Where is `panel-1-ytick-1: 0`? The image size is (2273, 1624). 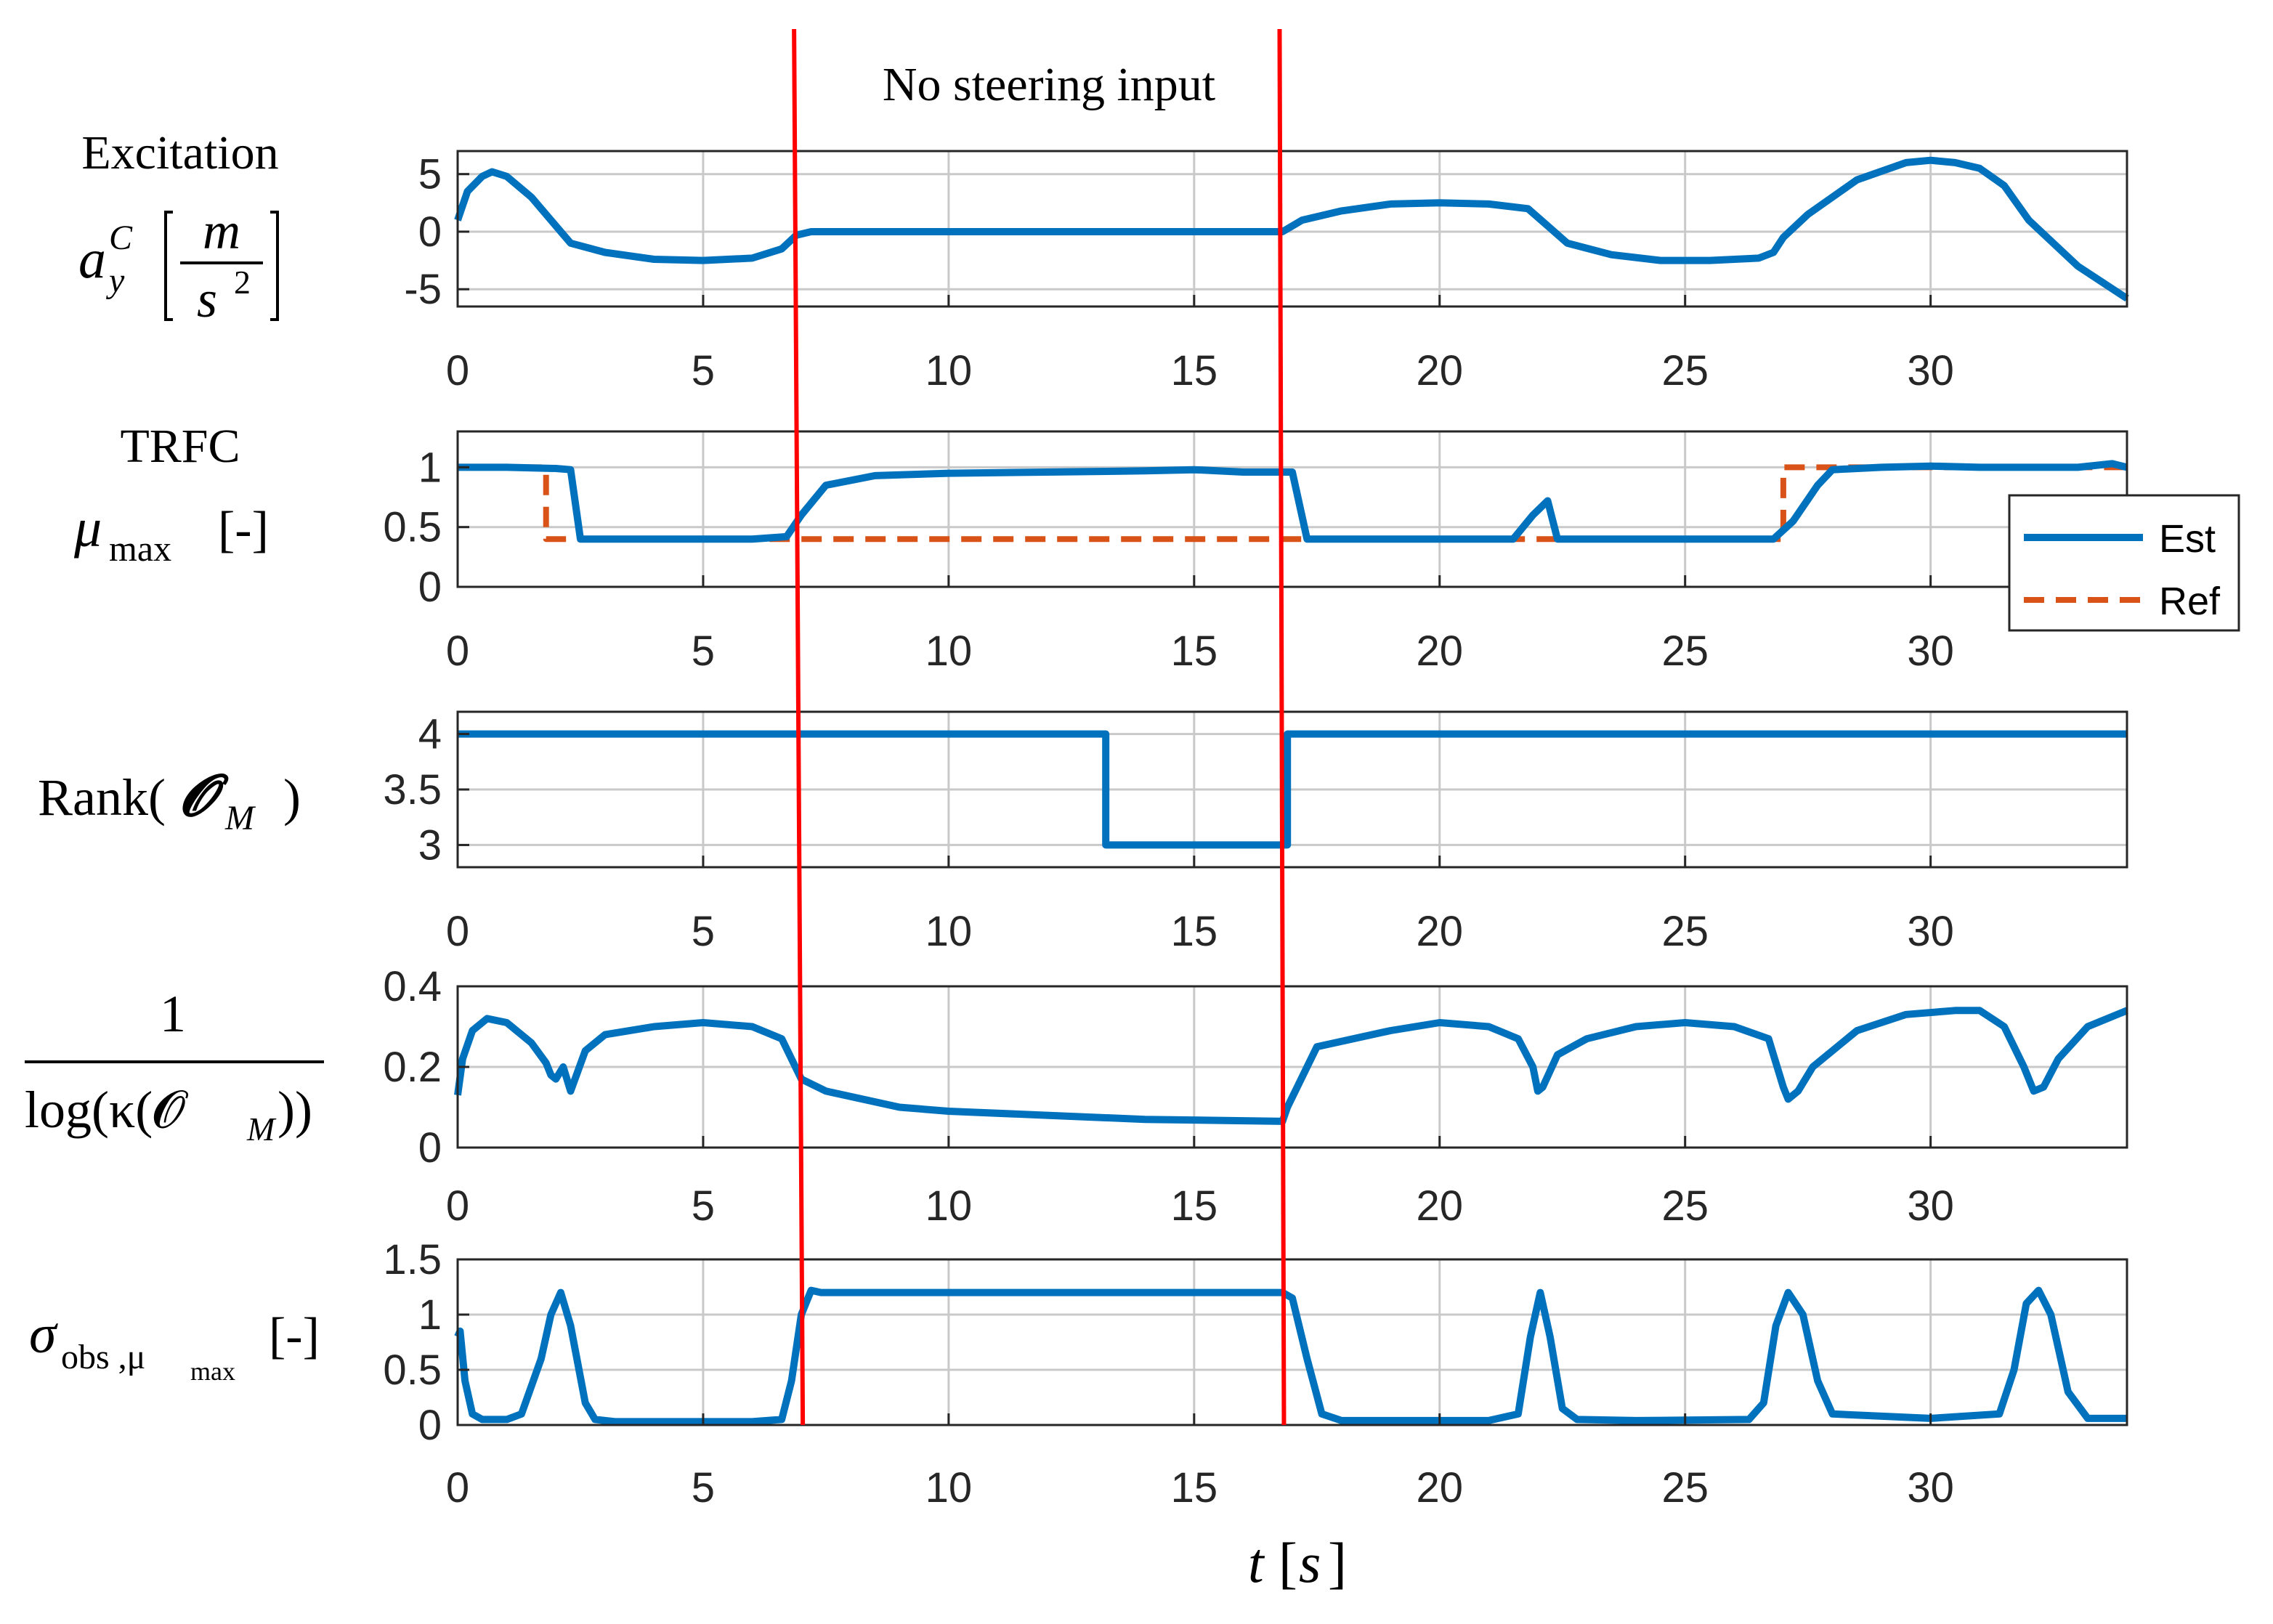
panel-1-ytick-1: 0 is located at coordinates (430, 232).